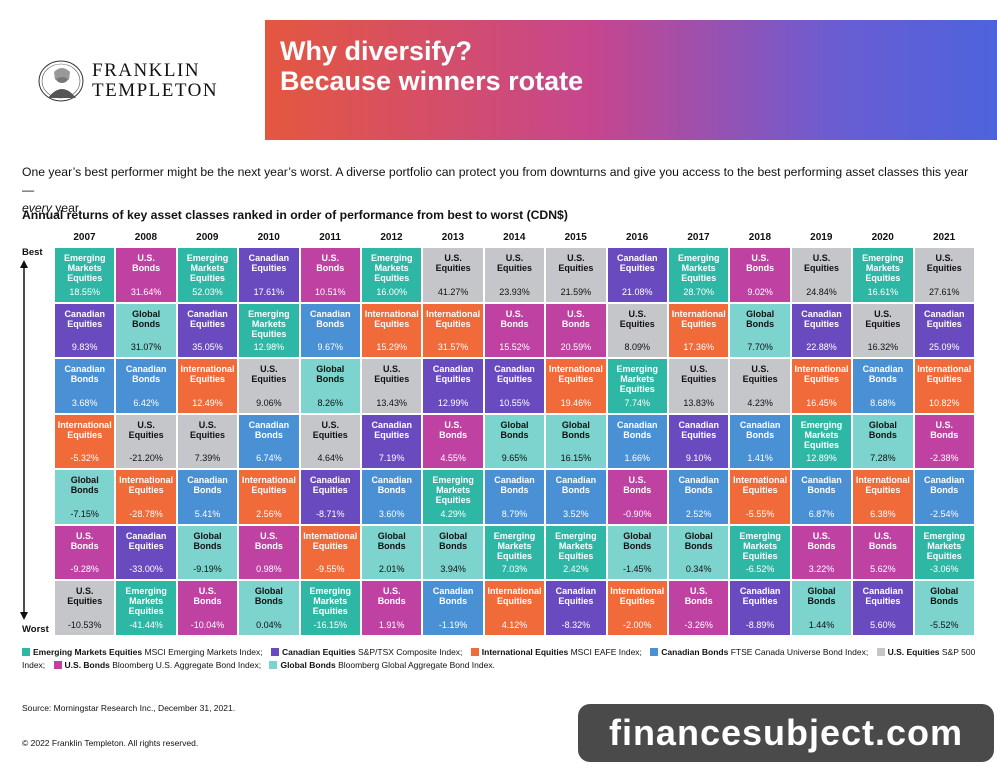 This screenshot has width=997, height=768. I want to click on cell-2021-rank-5: Canadian Bonds -2.54%, so click(944, 497).